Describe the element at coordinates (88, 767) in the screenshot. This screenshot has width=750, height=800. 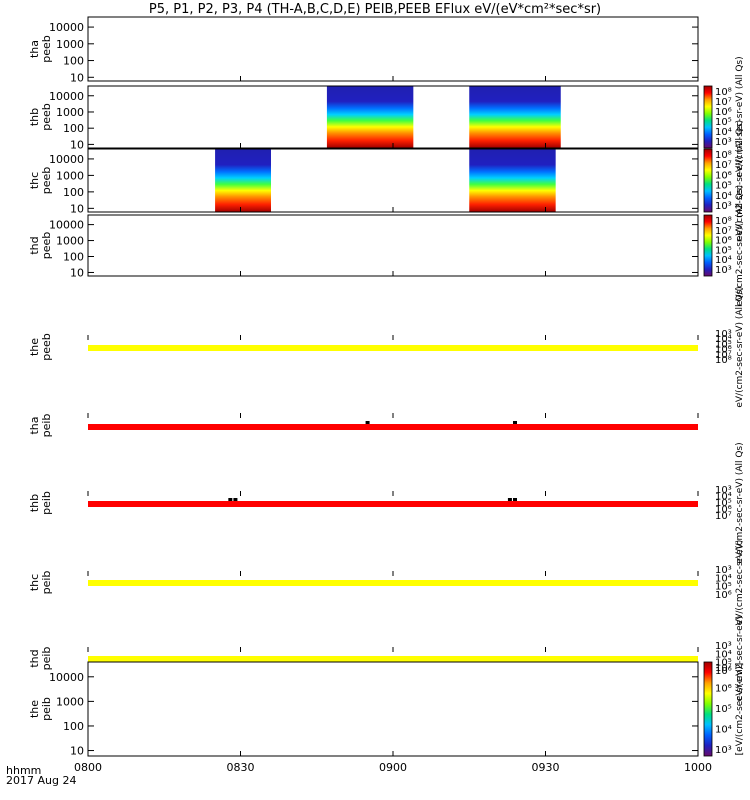
I see `x-tick-label: 0800` at that location.